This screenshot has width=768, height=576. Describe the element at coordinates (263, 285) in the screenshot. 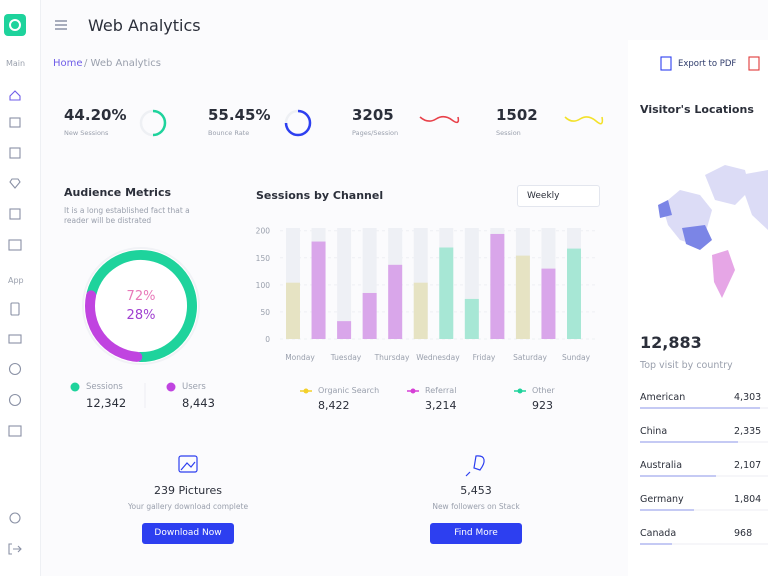

I see `y-tick-label: 100` at that location.